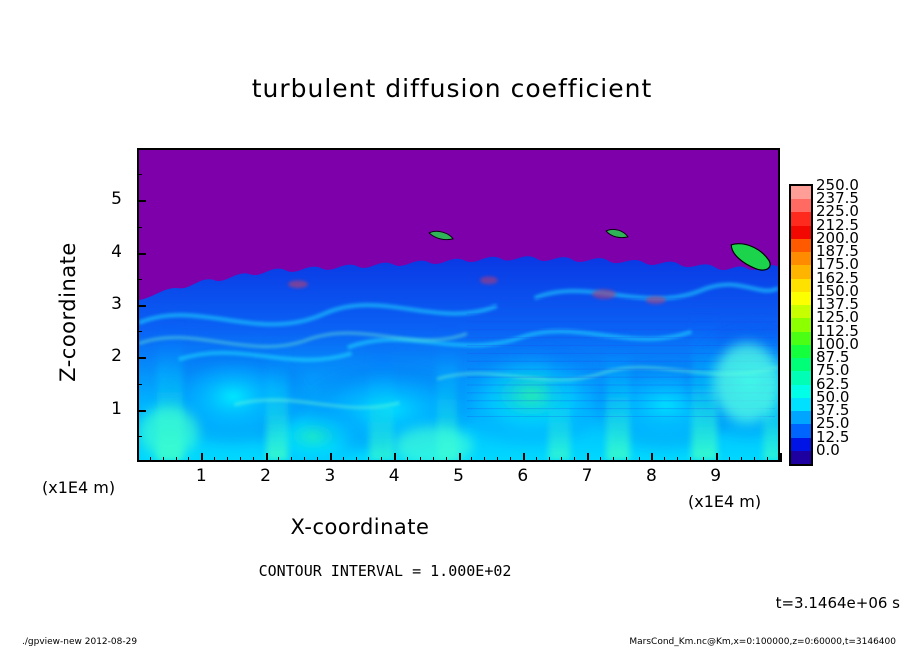 Image resolution: width=904 pixels, height=654 pixels. What do you see at coordinates (80, 642) in the screenshot?
I see `footer-command: ./gpview-new 2012-08-29` at bounding box center [80, 642].